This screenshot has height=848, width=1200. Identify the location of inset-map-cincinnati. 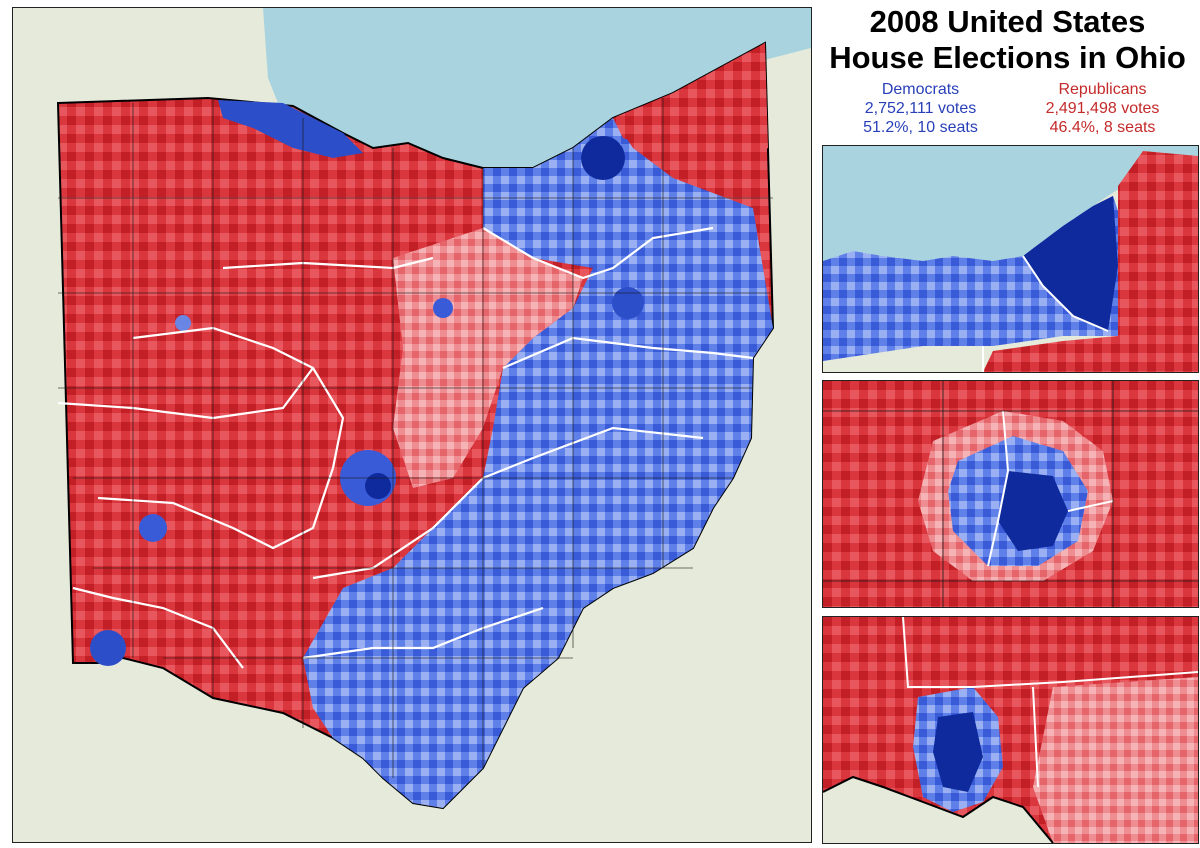
(1010, 730).